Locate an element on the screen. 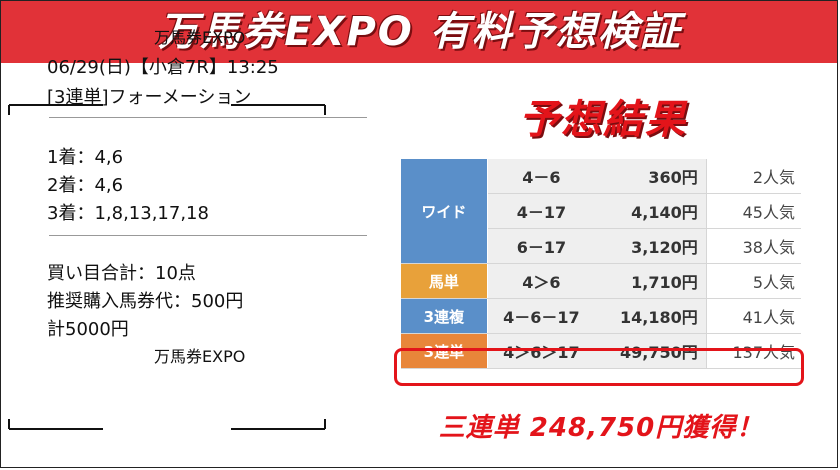 The image size is (840, 470). combination: 4＞6＞17 is located at coordinates (541, 351).